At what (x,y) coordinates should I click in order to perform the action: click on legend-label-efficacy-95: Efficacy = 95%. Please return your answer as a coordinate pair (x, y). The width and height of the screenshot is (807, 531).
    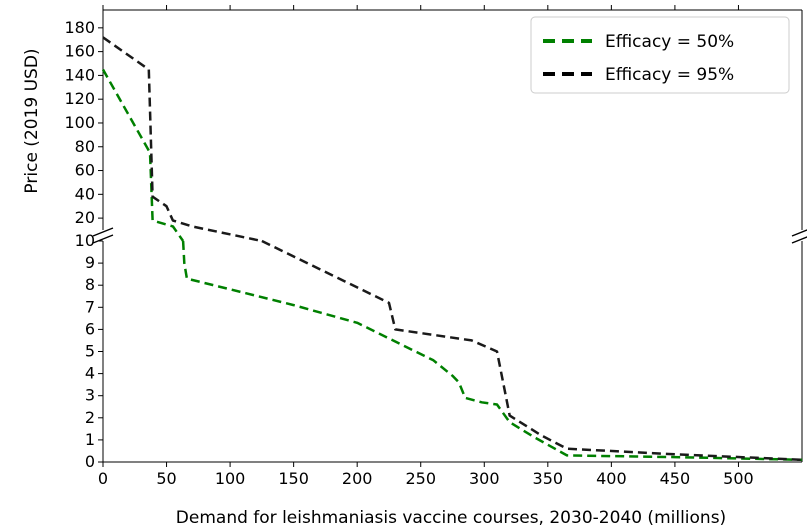
    Looking at the image, I should click on (669, 75).